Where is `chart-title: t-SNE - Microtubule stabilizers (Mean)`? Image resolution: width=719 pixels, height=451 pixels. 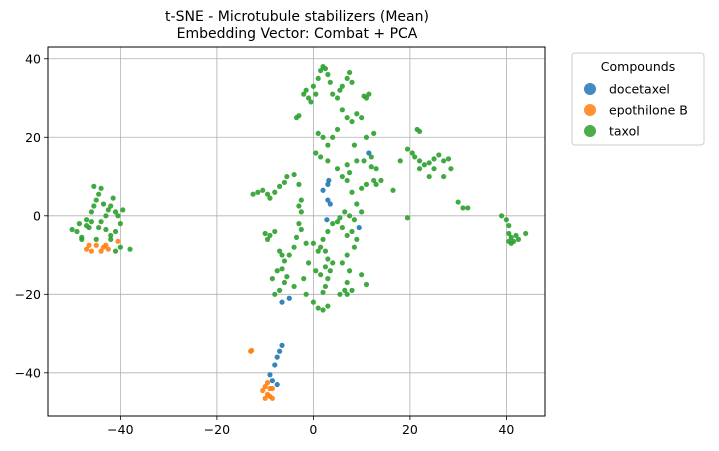 chart-title: t-SNE - Microtubule stabilizers (Mean) is located at coordinates (297, 17).